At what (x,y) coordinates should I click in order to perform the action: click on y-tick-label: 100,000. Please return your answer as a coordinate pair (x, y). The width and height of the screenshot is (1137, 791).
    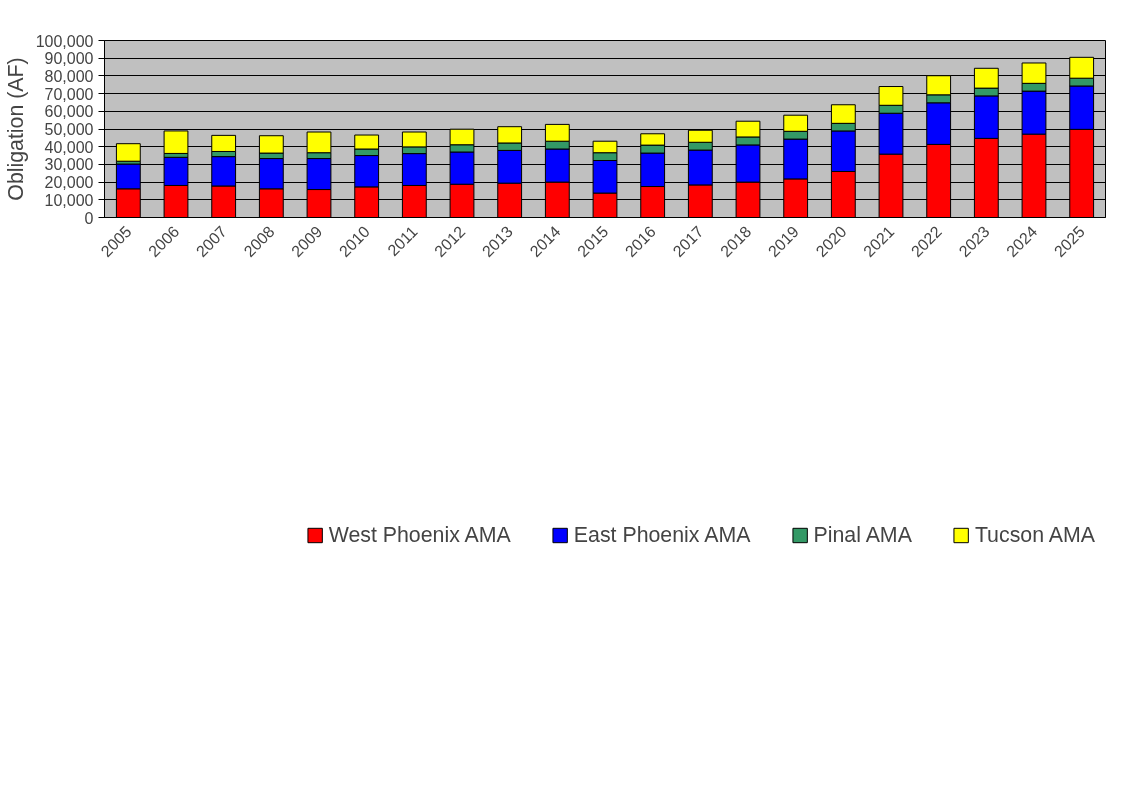
    Looking at the image, I should click on (64, 41).